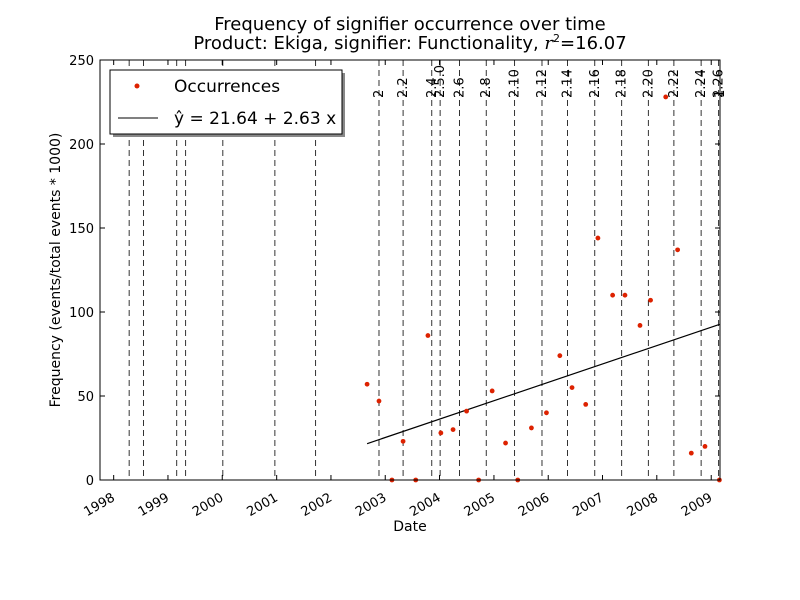 The width and height of the screenshot is (800, 600). I want to click on x-tick-label: 1999, so click(154, 505).